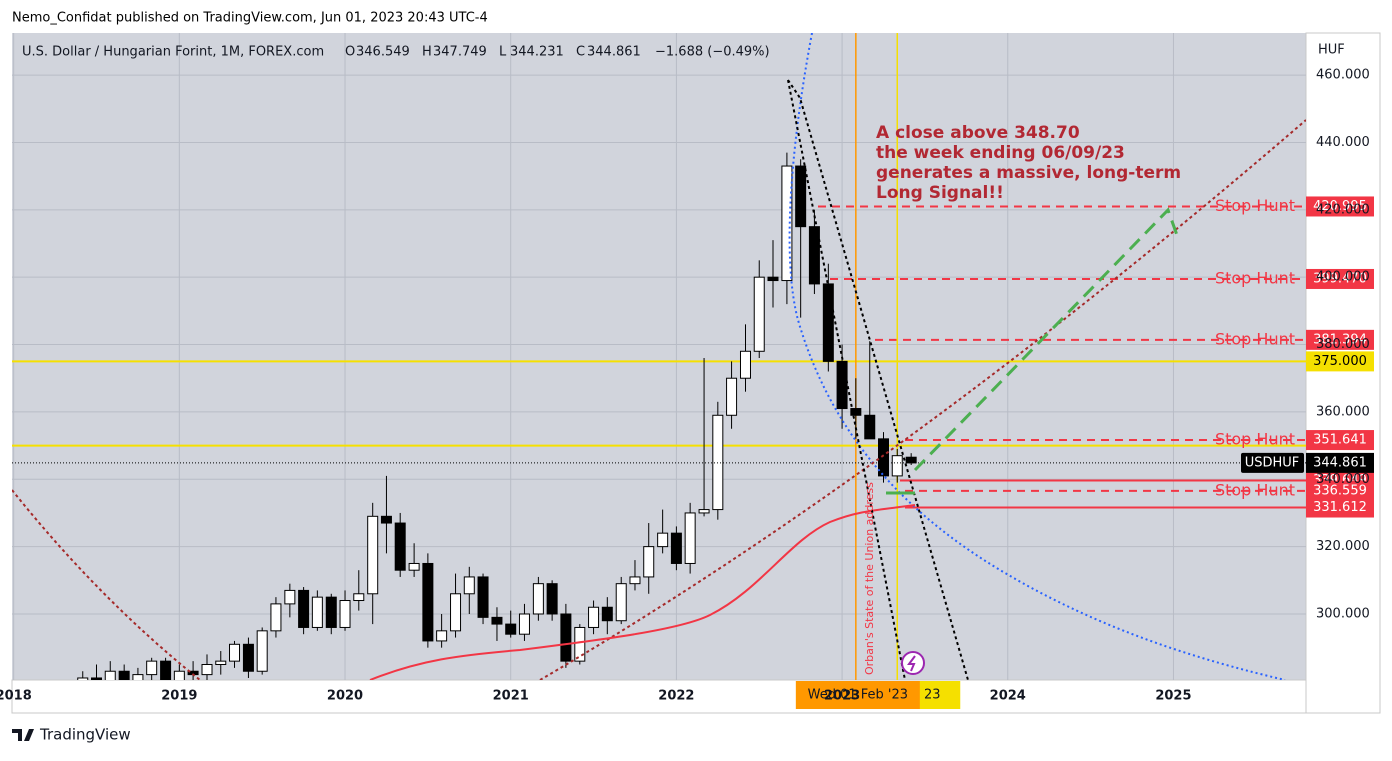 The height and width of the screenshot is (761, 1392). What do you see at coordinates (537, 52) in the screenshot?
I see `ohlc-value: 344.231` at bounding box center [537, 52].